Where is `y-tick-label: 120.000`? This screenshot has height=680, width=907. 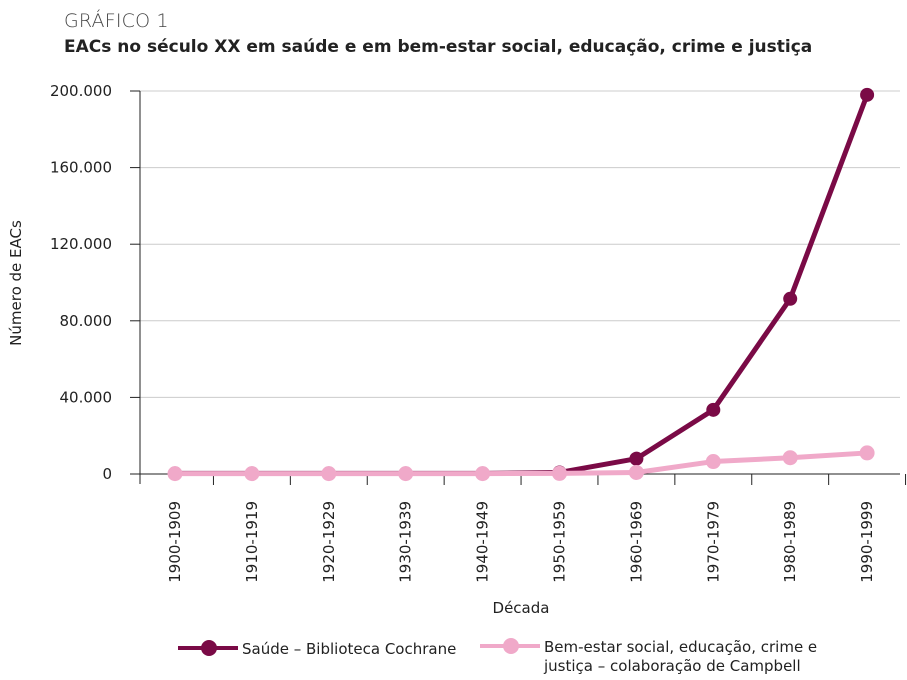
y-tick-label: 120.000 is located at coordinates (81, 244).